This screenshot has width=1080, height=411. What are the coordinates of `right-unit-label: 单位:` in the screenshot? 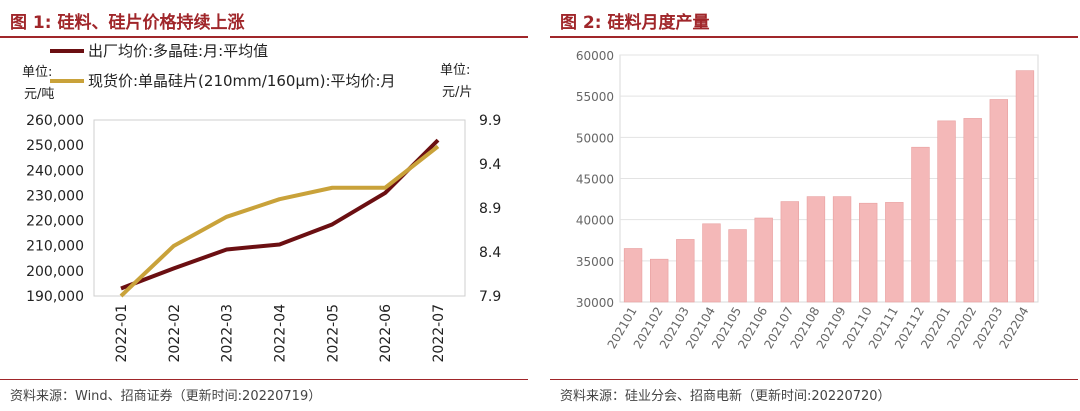 It's located at (455, 70).